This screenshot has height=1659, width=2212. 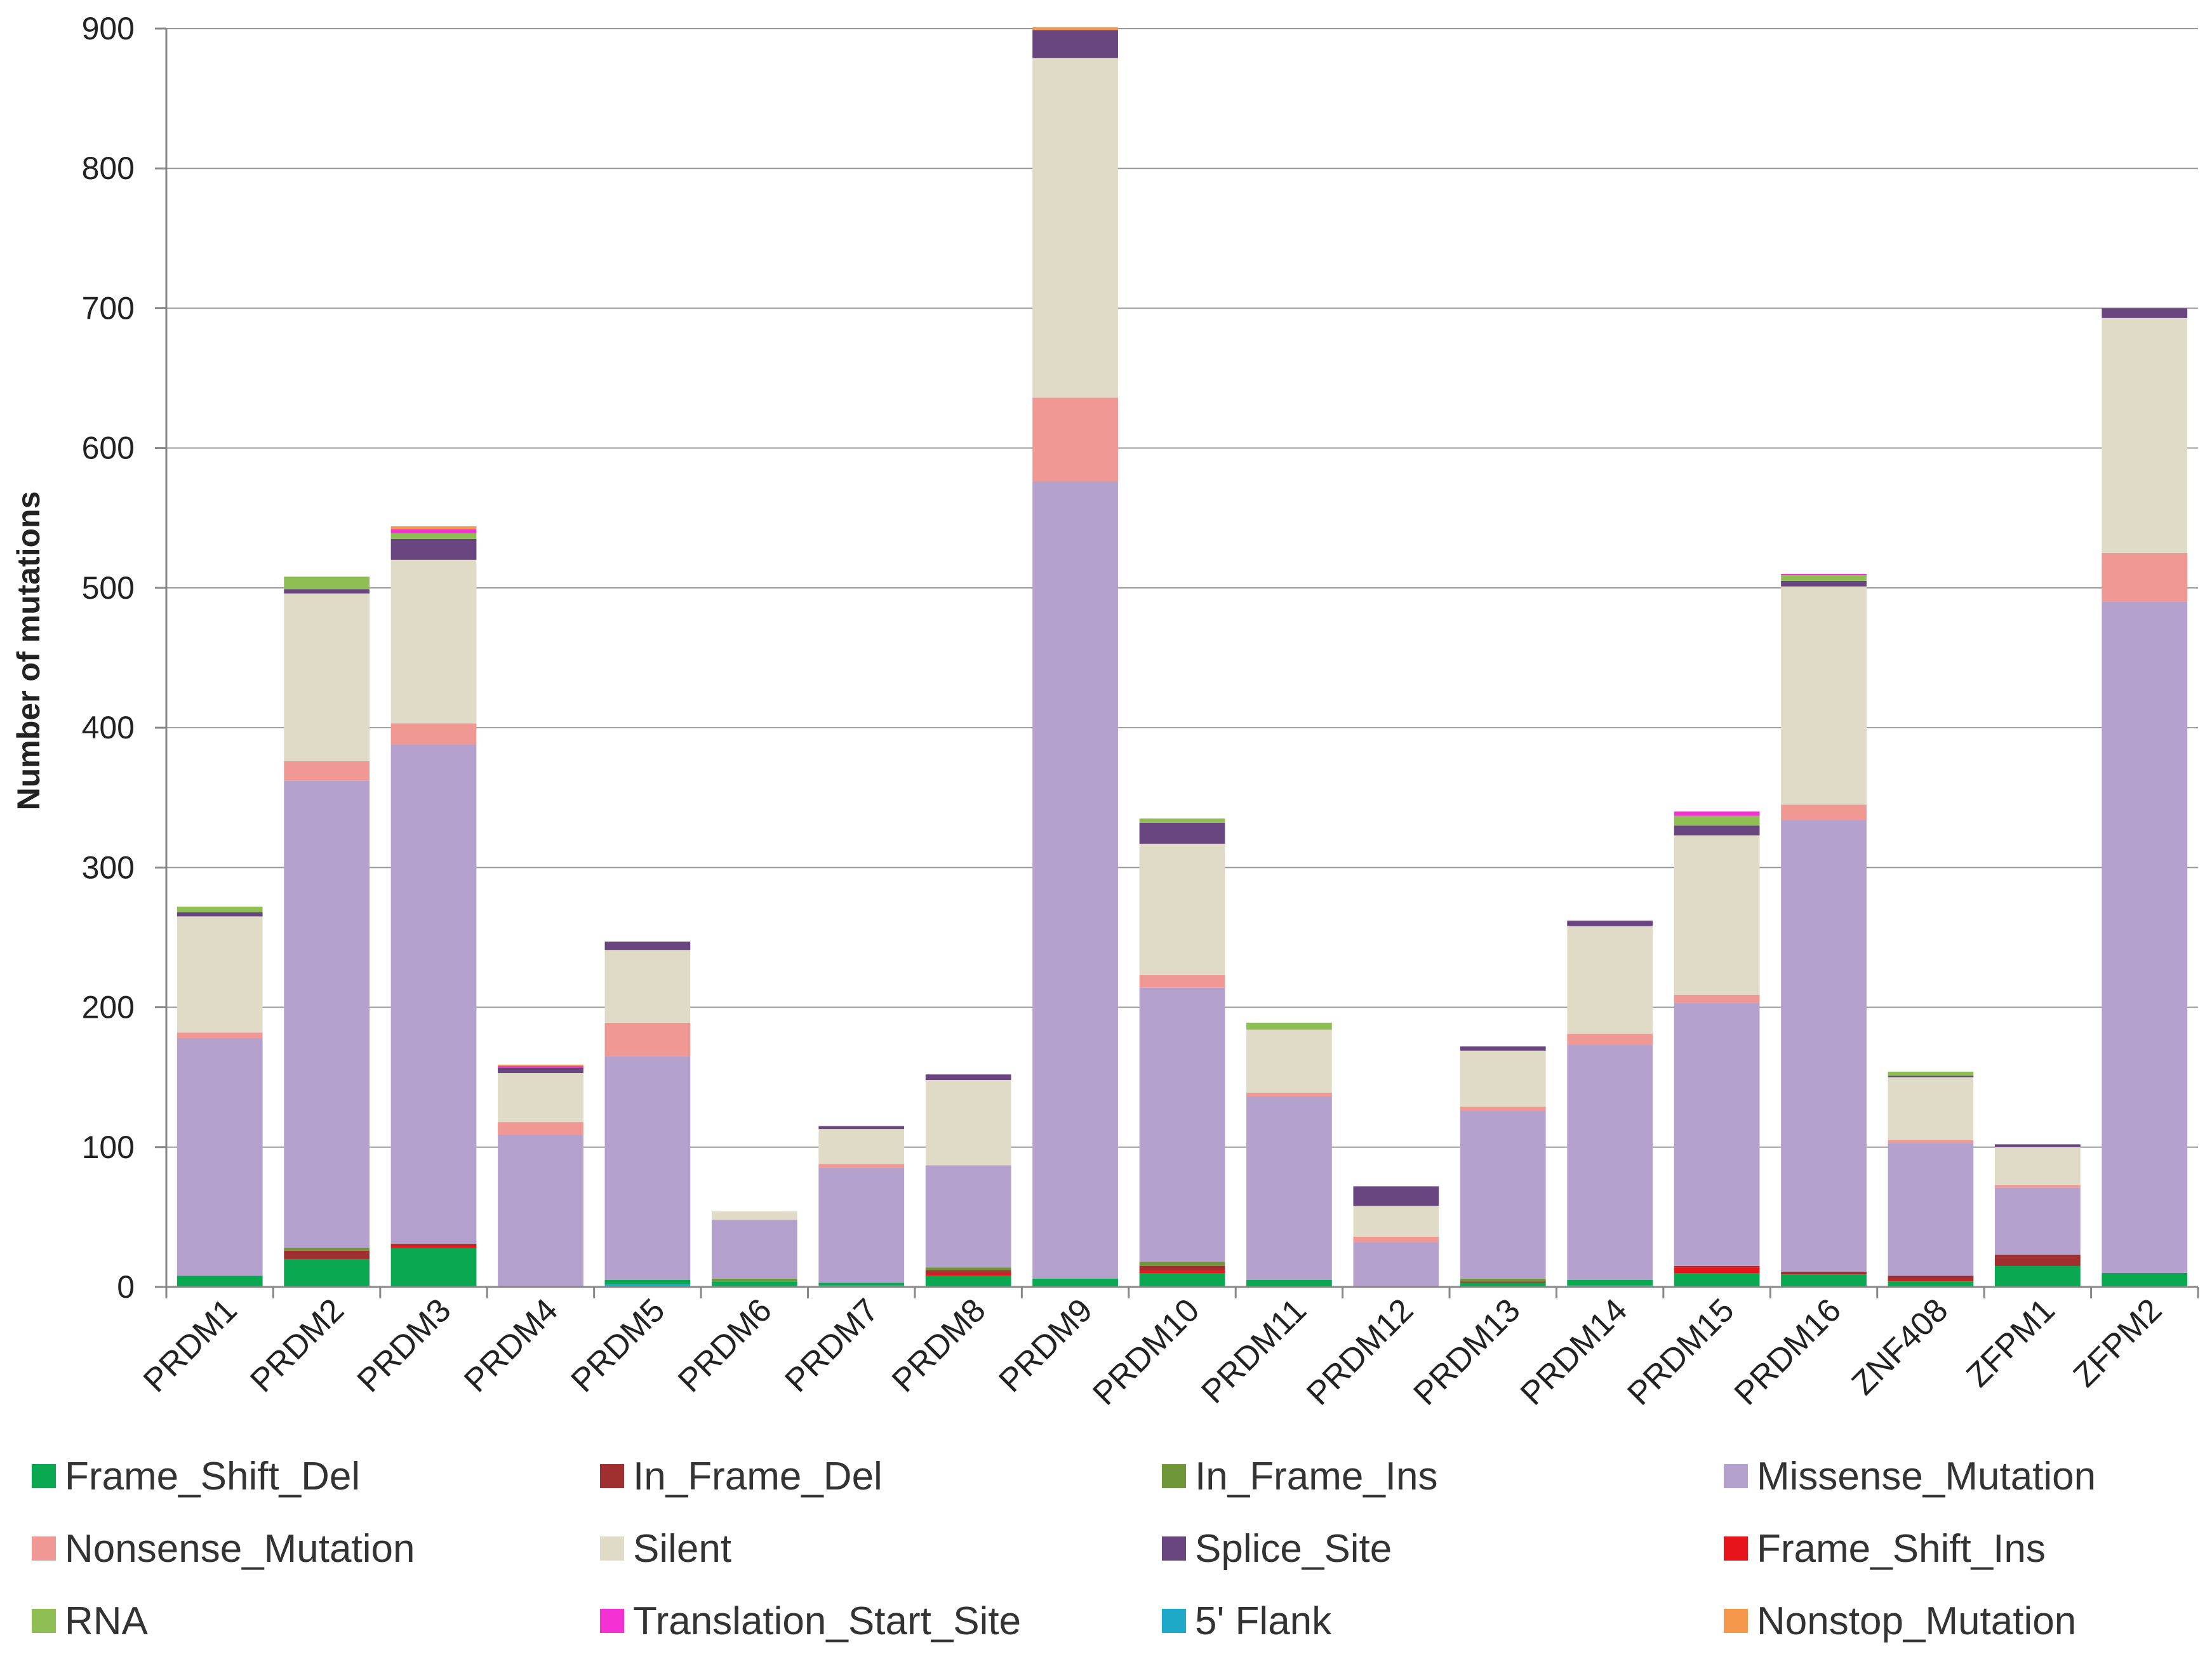 What do you see at coordinates (1503, 1280) in the screenshot?
I see `bar-segment-prdm13-in-frame-ins` at bounding box center [1503, 1280].